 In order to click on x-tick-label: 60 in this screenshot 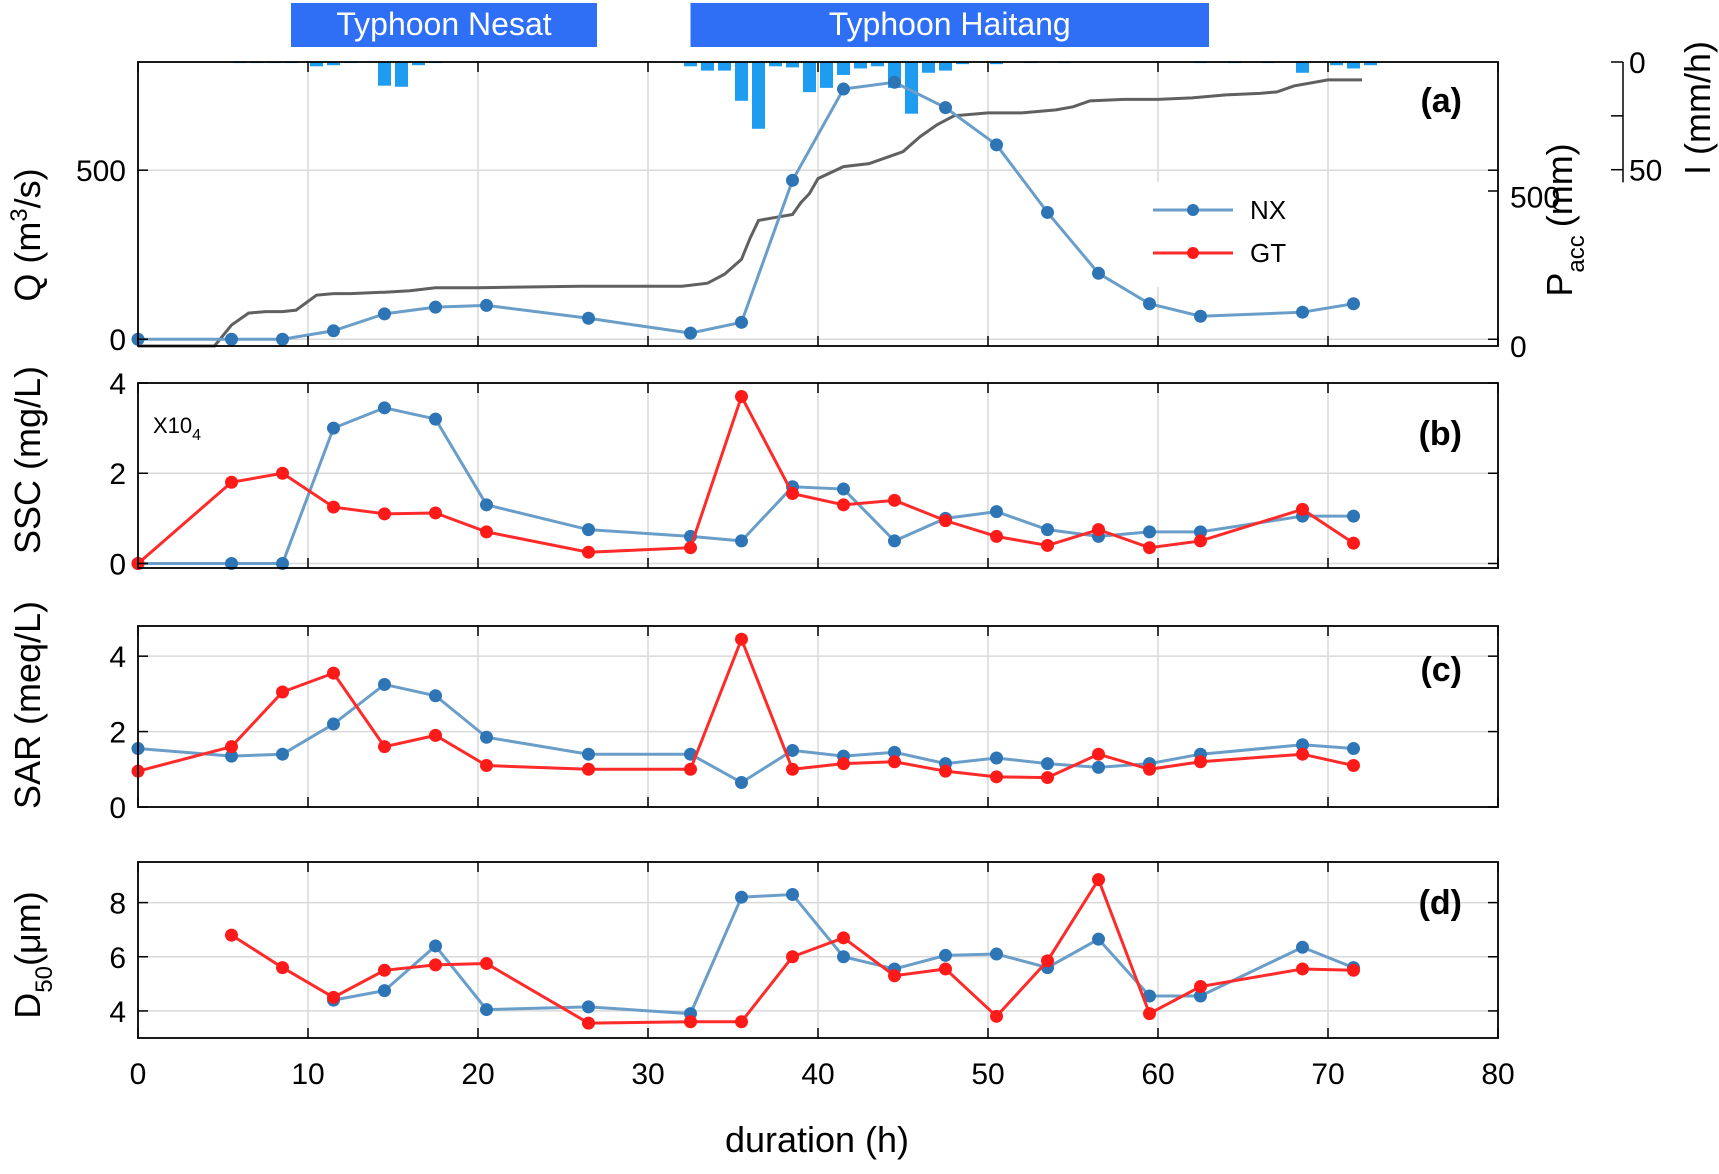, I will do `click(1157, 1074)`.